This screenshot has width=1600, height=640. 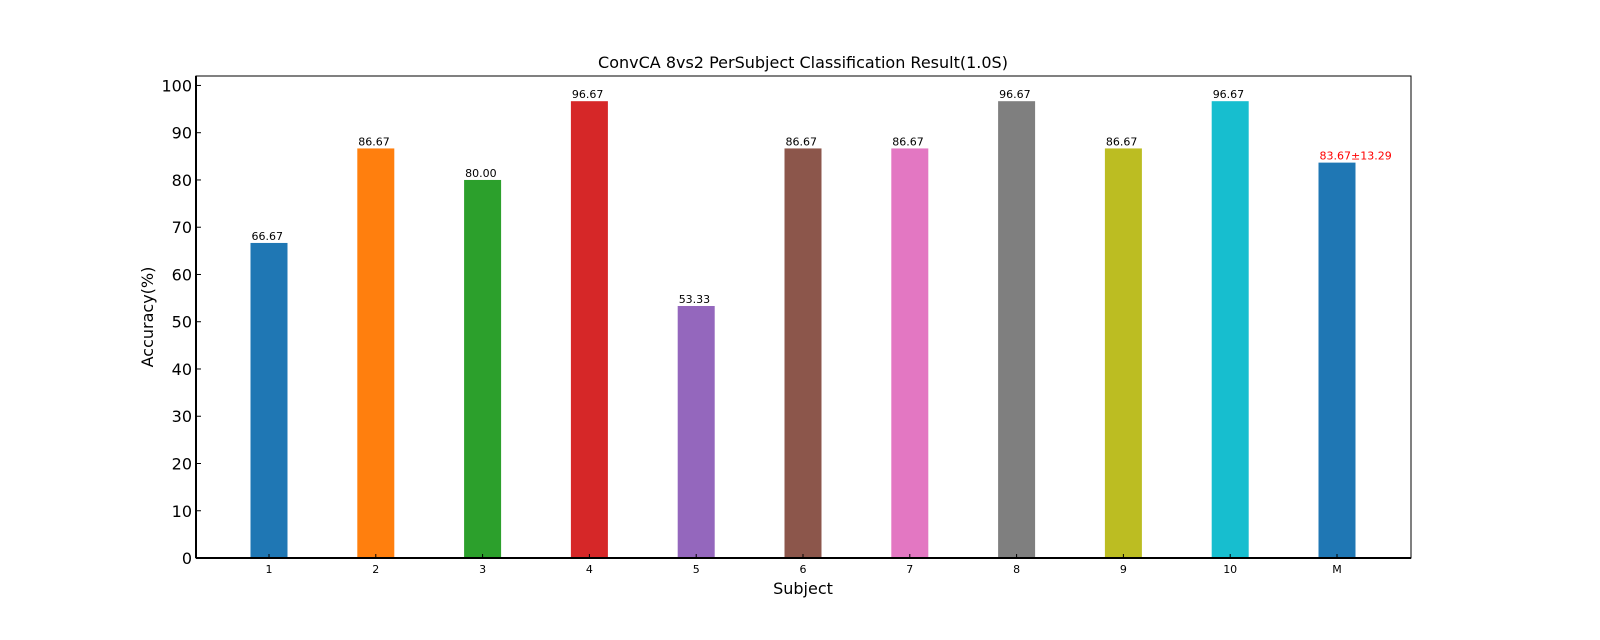 What do you see at coordinates (1122, 141) in the screenshot?
I see `value-label-9: 86.67` at bounding box center [1122, 141].